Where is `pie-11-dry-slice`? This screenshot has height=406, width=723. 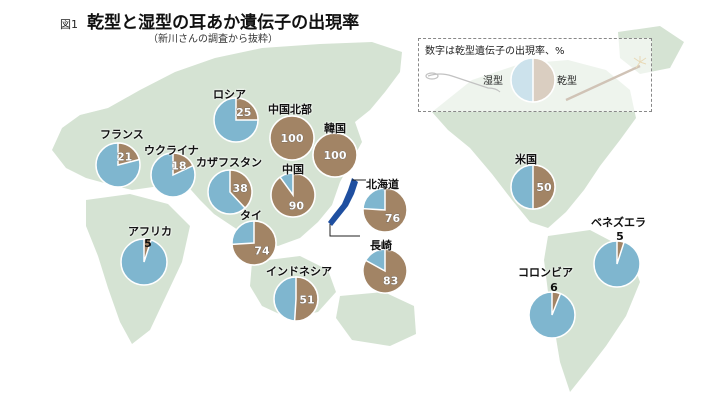 pie-11-dry-slice is located at coordinates (306, 299).